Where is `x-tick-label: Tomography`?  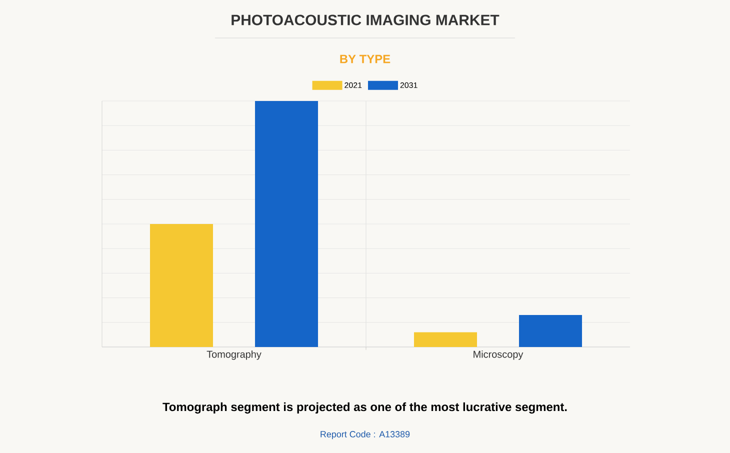 x-tick-label: Tomography is located at coordinates (234, 355).